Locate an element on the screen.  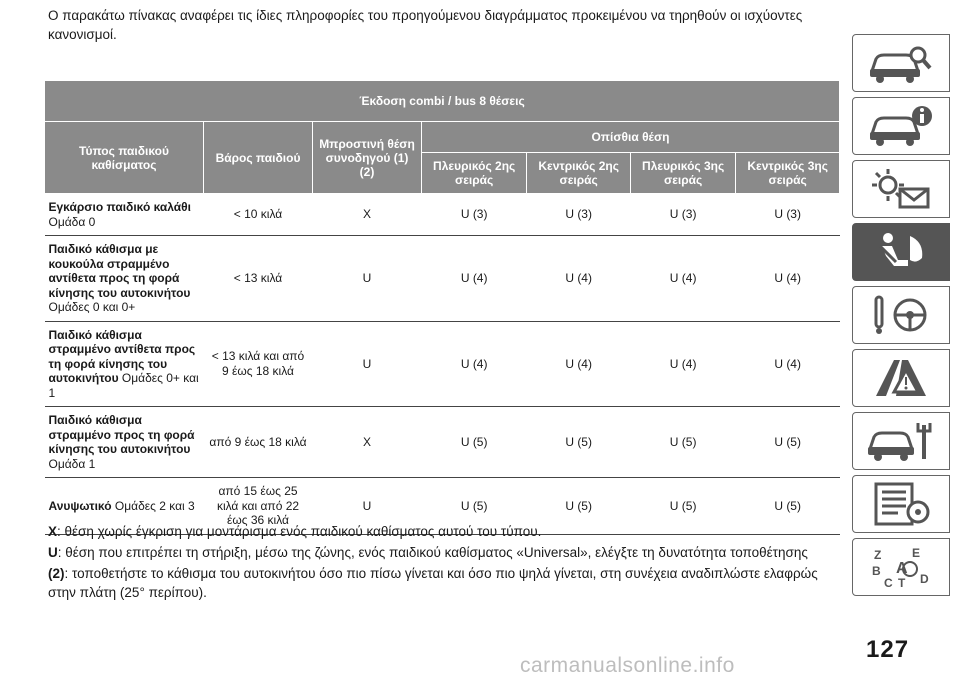
seat-type-group: Ομάδες 0 και 0+ is located at coordinates (92, 307).